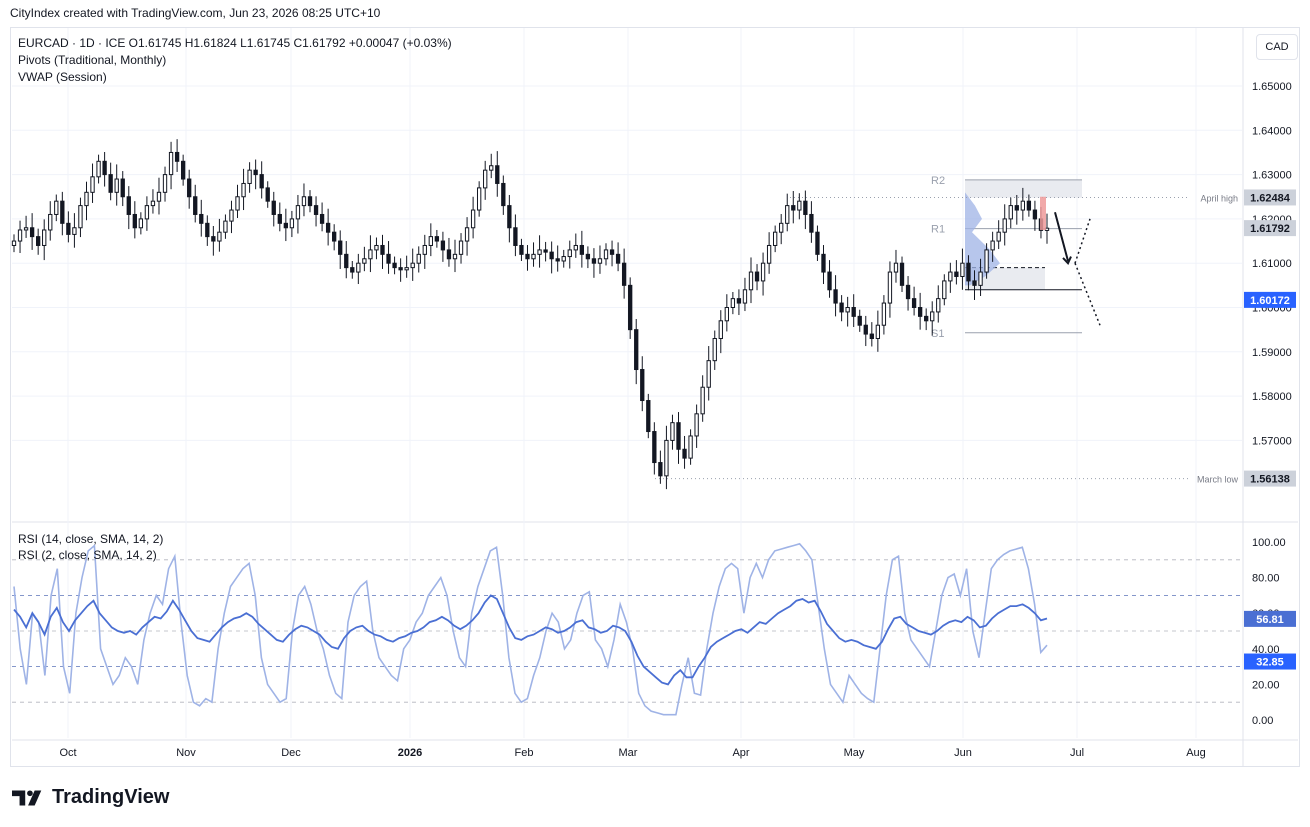 The image size is (1310, 827). I want to click on volume-profile, so click(982, 239).